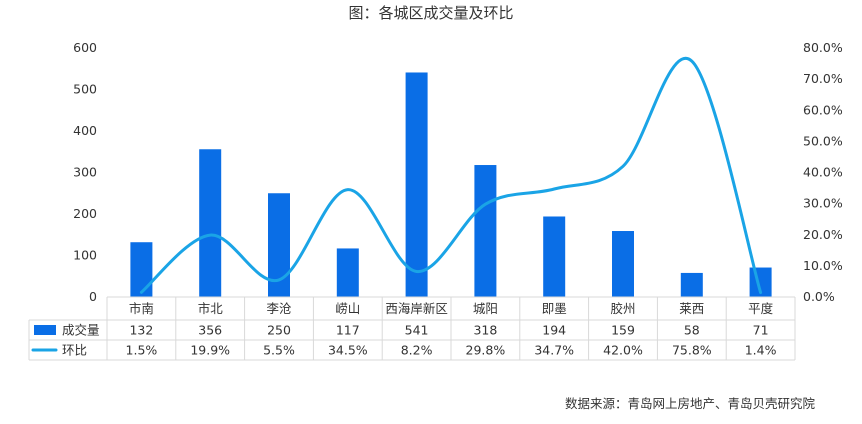 This screenshot has height=424, width=862. Describe the element at coordinates (141, 308) in the screenshot. I see `category-label: 市南` at that location.